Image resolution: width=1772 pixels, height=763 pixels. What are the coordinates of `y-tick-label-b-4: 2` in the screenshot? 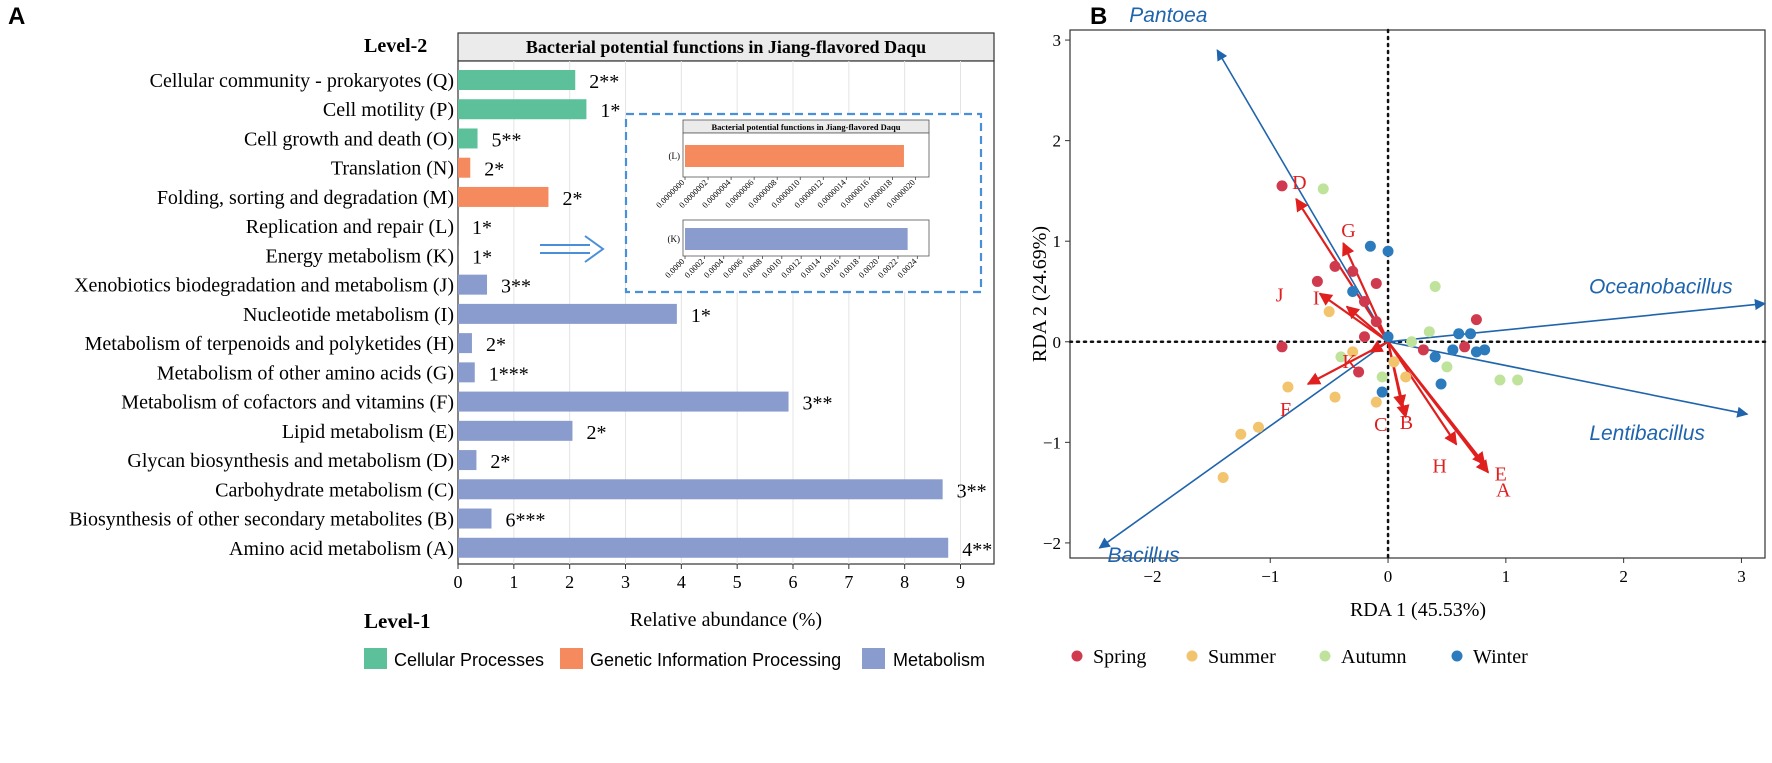 It's located at (1057, 141).